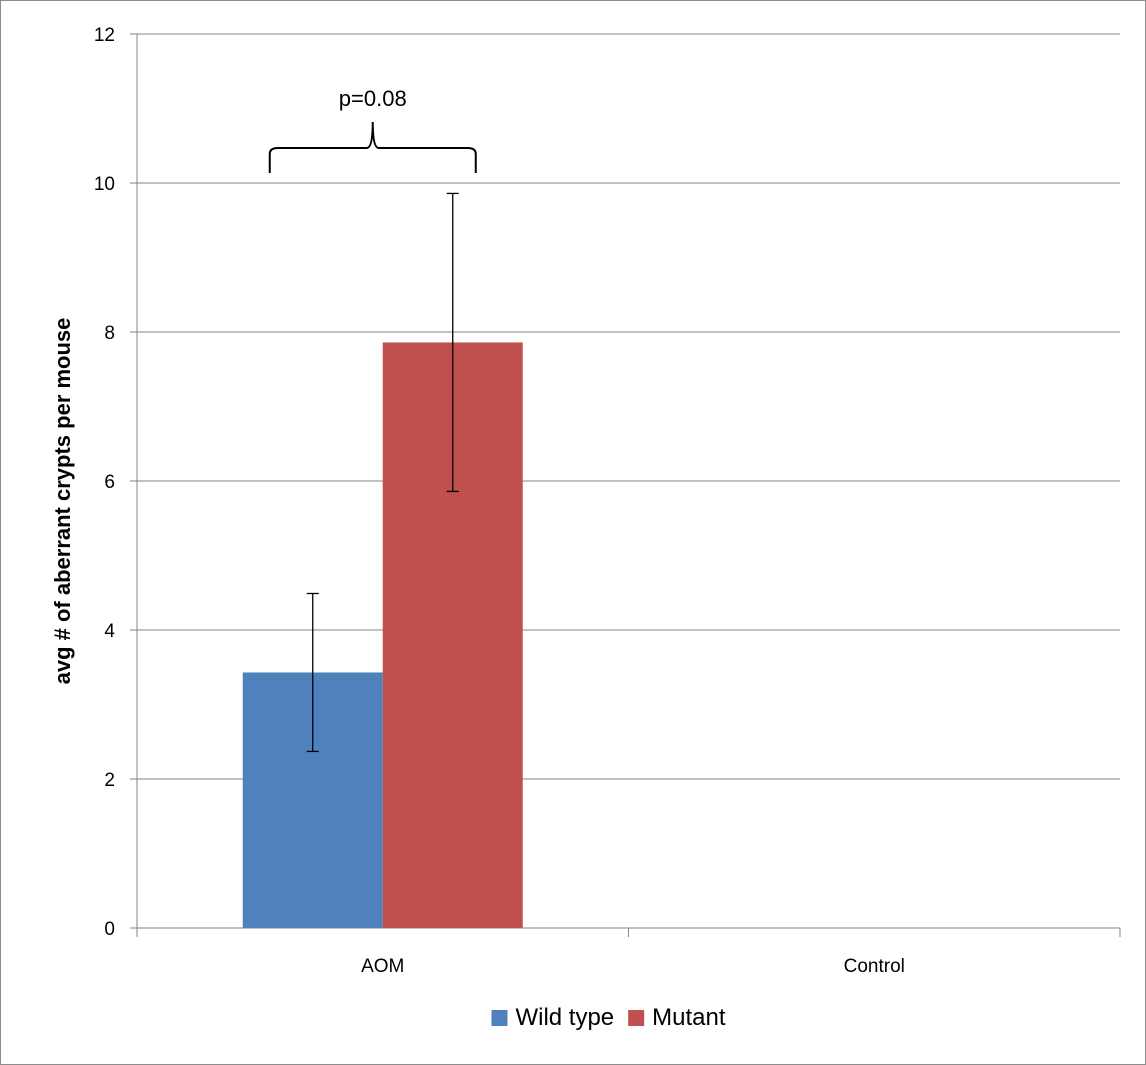 The width and height of the screenshot is (1146, 1065). Describe the element at coordinates (109, 482) in the screenshot. I see `y-tick-label: 6` at that location.